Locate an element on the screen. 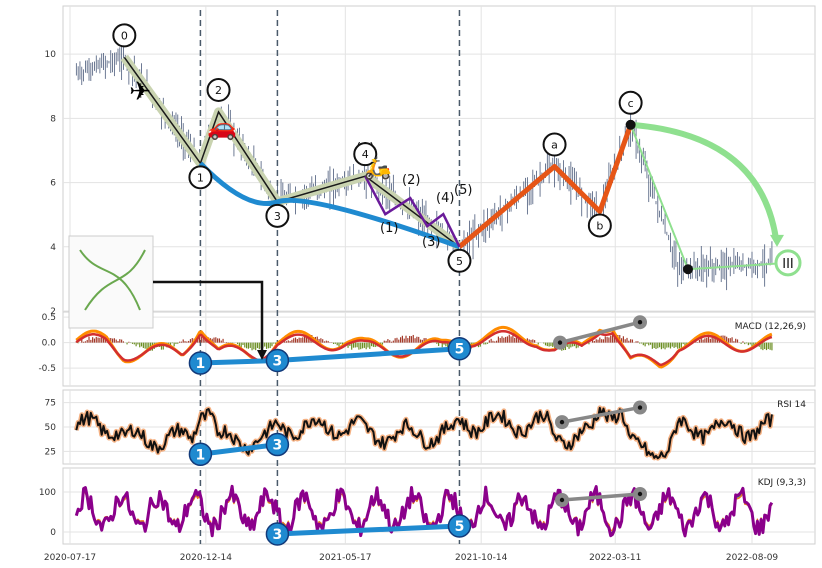 Image resolution: width=822 pixels, height=568 pixels. scooter-icon: 🛵 is located at coordinates (377, 168).